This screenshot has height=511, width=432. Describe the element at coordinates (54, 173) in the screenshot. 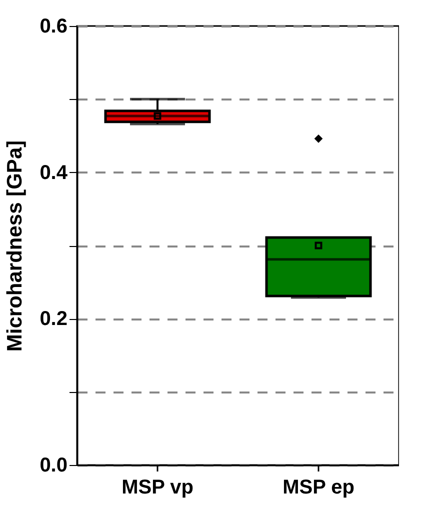

I see `y-tick-label: 0.4` at that location.